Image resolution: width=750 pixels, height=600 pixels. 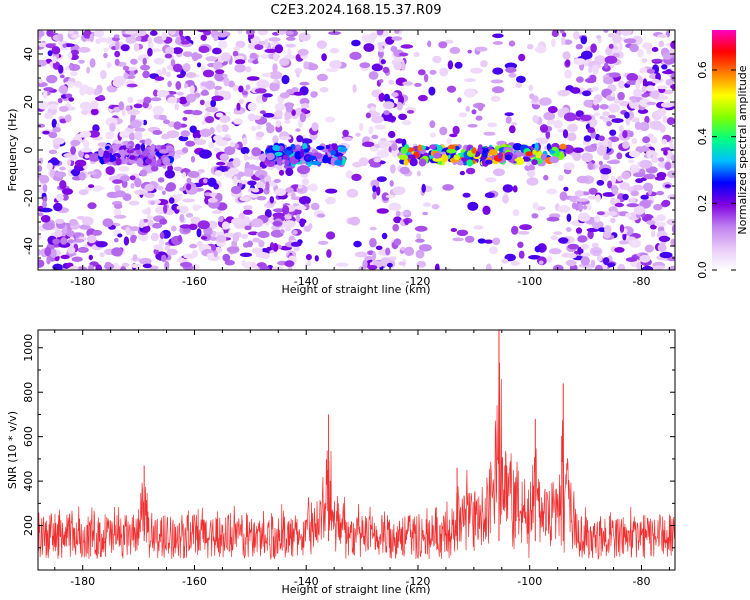 I want to click on spectrogram-xlabel: Height of straight line (km), so click(x=355, y=289).